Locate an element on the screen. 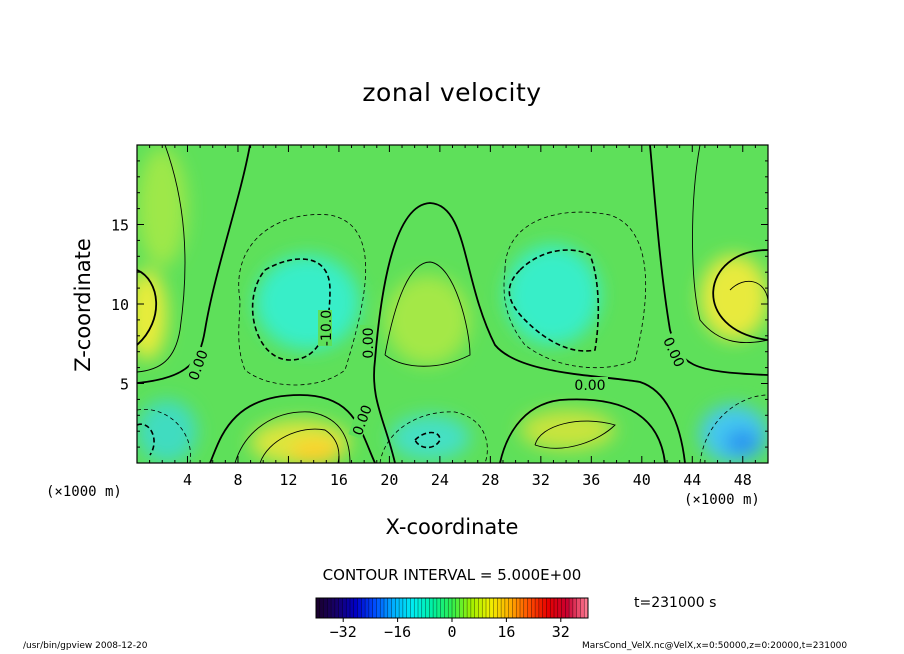 The height and width of the screenshot is (654, 904). footer-left-text: /usr/bin/gpview 2008-12-20 is located at coordinates (85, 646).